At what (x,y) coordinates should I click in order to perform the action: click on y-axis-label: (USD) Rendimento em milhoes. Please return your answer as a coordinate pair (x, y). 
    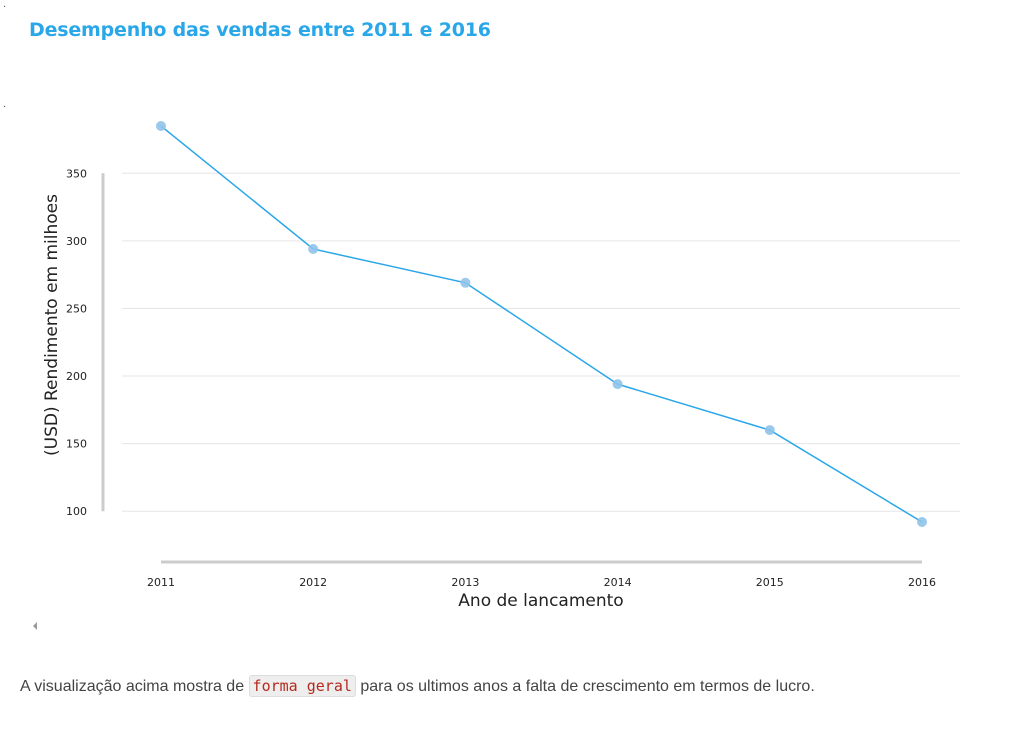
    Looking at the image, I should click on (52, 325).